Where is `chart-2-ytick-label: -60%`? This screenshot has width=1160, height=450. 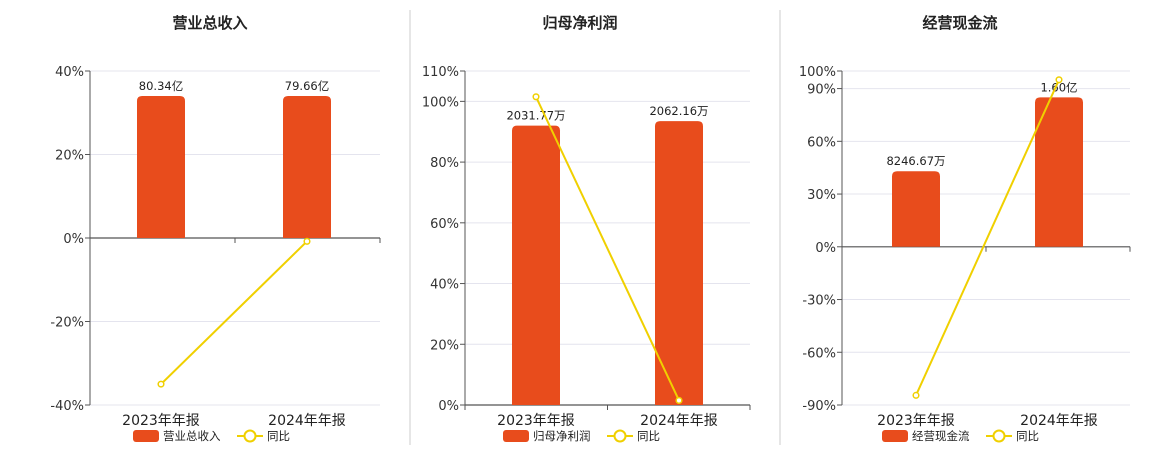 chart-2-ytick-label: -60% is located at coordinates (819, 353).